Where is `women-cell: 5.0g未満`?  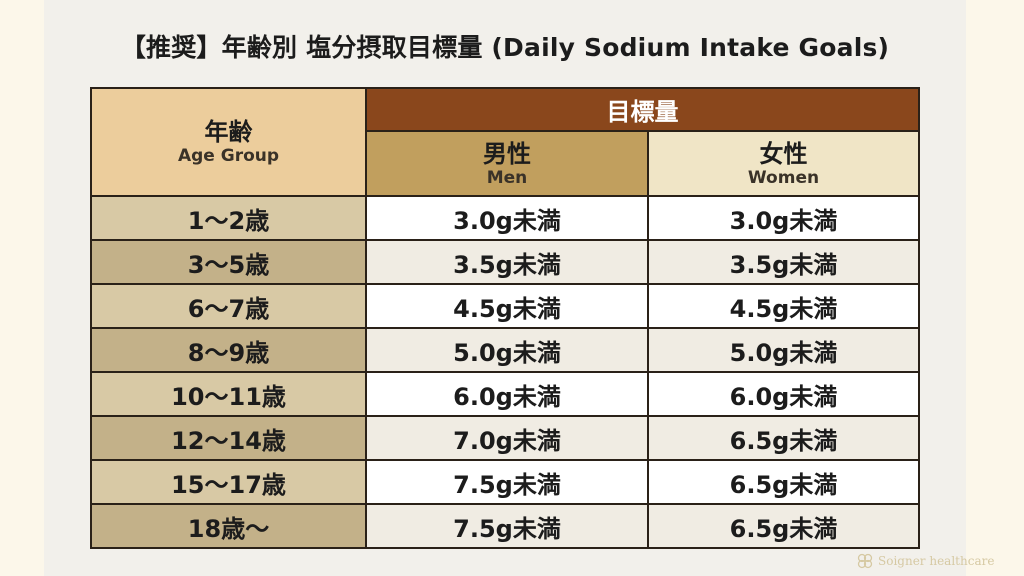 women-cell: 5.0g未満 is located at coordinates (783, 350).